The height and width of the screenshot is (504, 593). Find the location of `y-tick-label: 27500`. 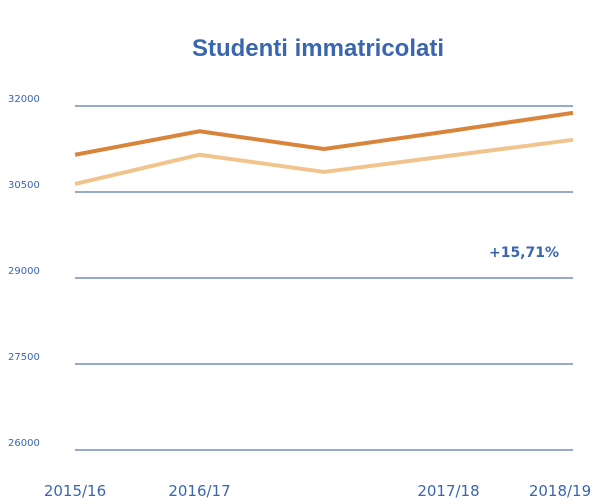

y-tick-label: 27500 is located at coordinates (24, 357).